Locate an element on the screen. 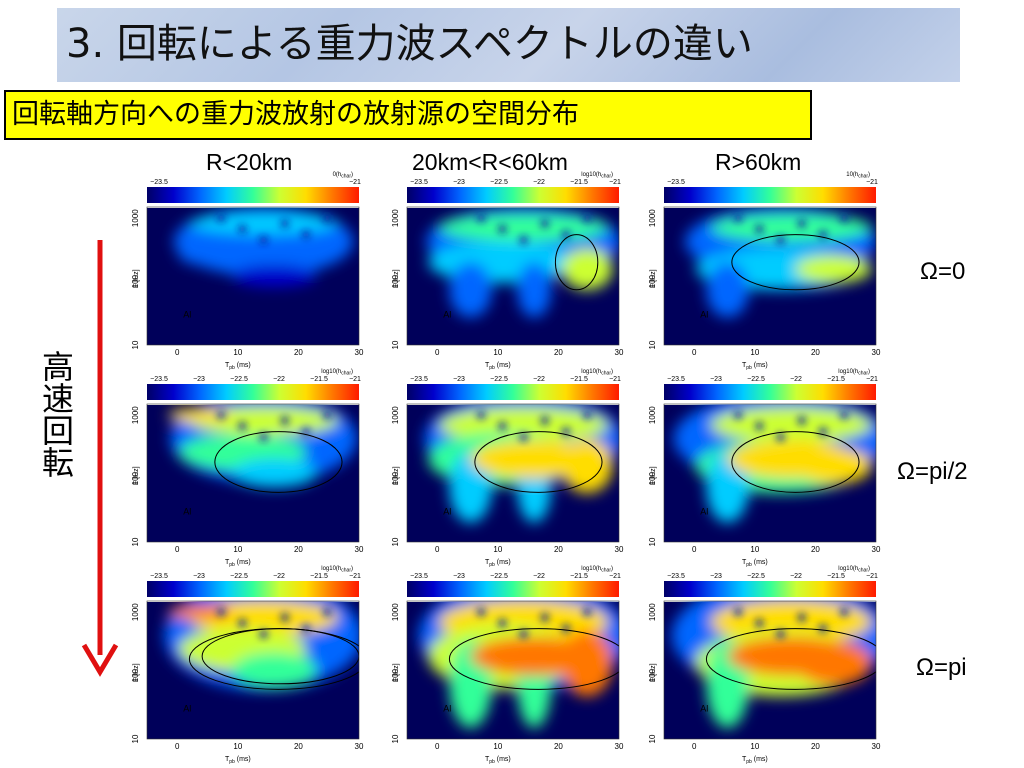  slide-title: 3. 回転による重力波スペクトルの違い is located at coordinates (409, 44).